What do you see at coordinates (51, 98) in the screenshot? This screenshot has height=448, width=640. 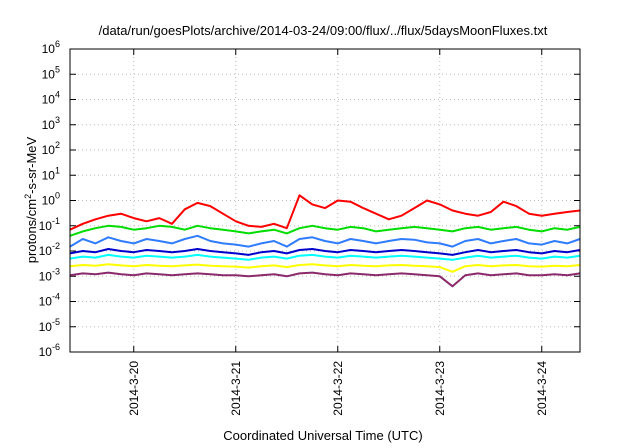 I see `y-tick-label: 10⁴` at bounding box center [51, 98].